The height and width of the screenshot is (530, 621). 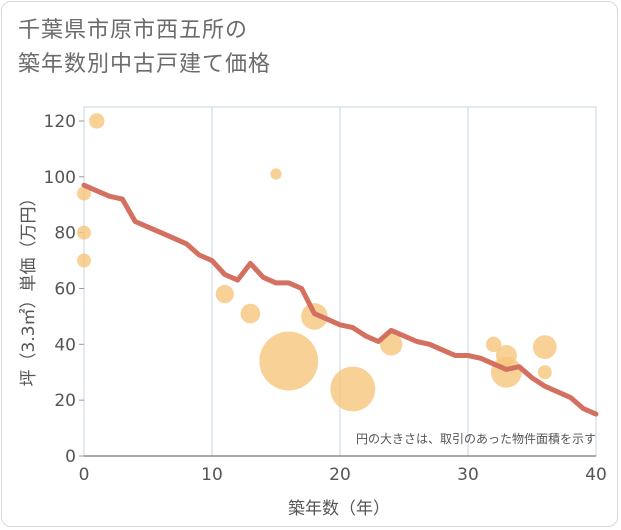 What do you see at coordinates (340, 475) in the screenshot?
I see `x-tick-label: 20` at bounding box center [340, 475].